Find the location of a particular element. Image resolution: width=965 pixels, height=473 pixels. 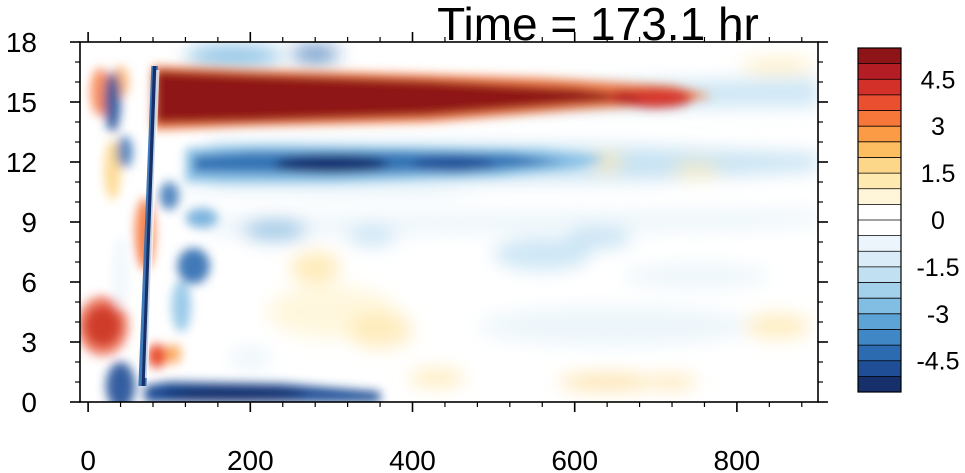

colorbar-label: 3 is located at coordinates (938, 127).